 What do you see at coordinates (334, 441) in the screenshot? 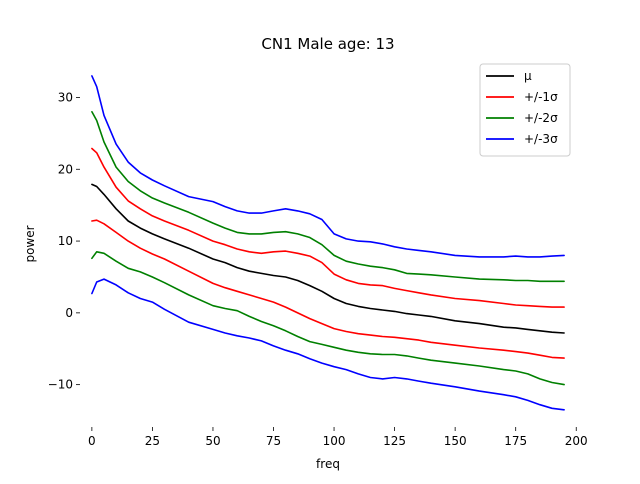
I see `x-tick-label: 100` at bounding box center [334, 441].